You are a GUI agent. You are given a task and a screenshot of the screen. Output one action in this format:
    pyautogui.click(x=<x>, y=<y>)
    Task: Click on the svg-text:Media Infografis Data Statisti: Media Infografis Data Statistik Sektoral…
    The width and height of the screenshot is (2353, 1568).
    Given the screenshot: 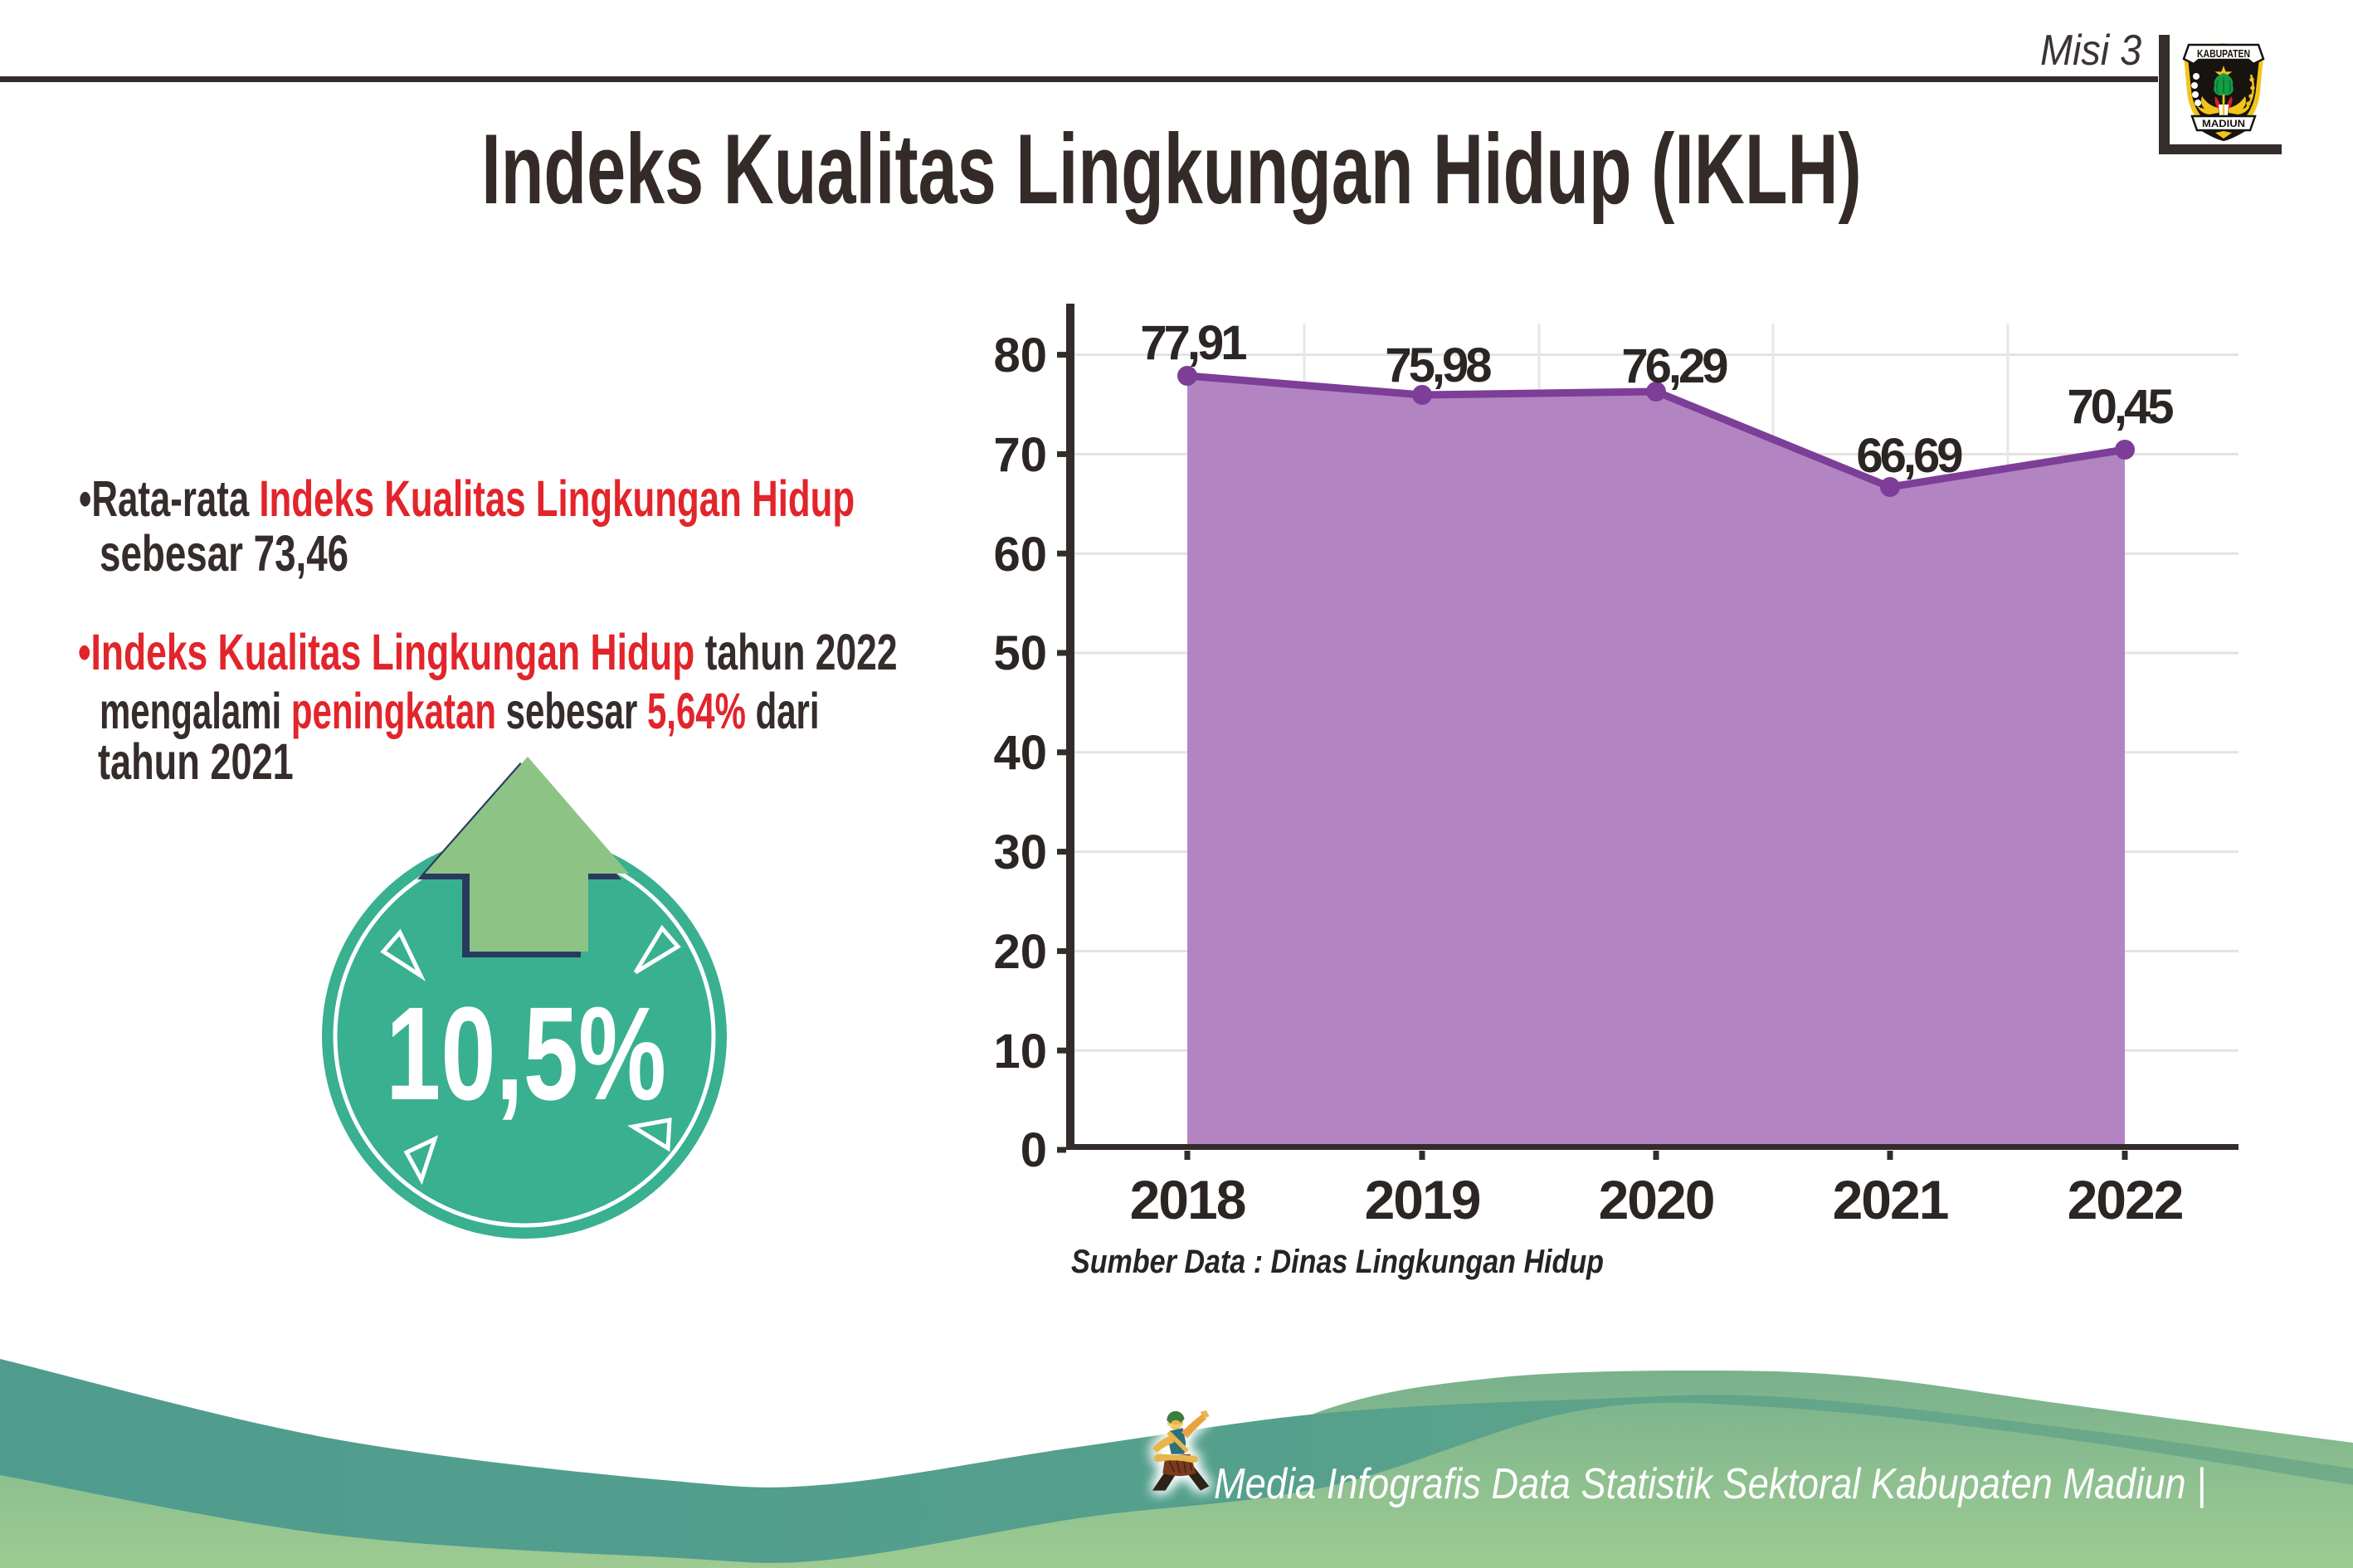 What is the action you would take?
    pyautogui.click(x=1710, y=1484)
    